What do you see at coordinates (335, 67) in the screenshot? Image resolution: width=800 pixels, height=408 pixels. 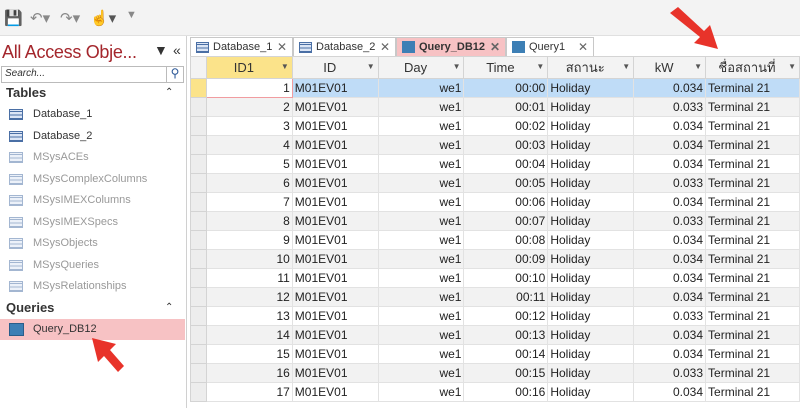 I see `column-header: ID ▼` at bounding box center [335, 67].